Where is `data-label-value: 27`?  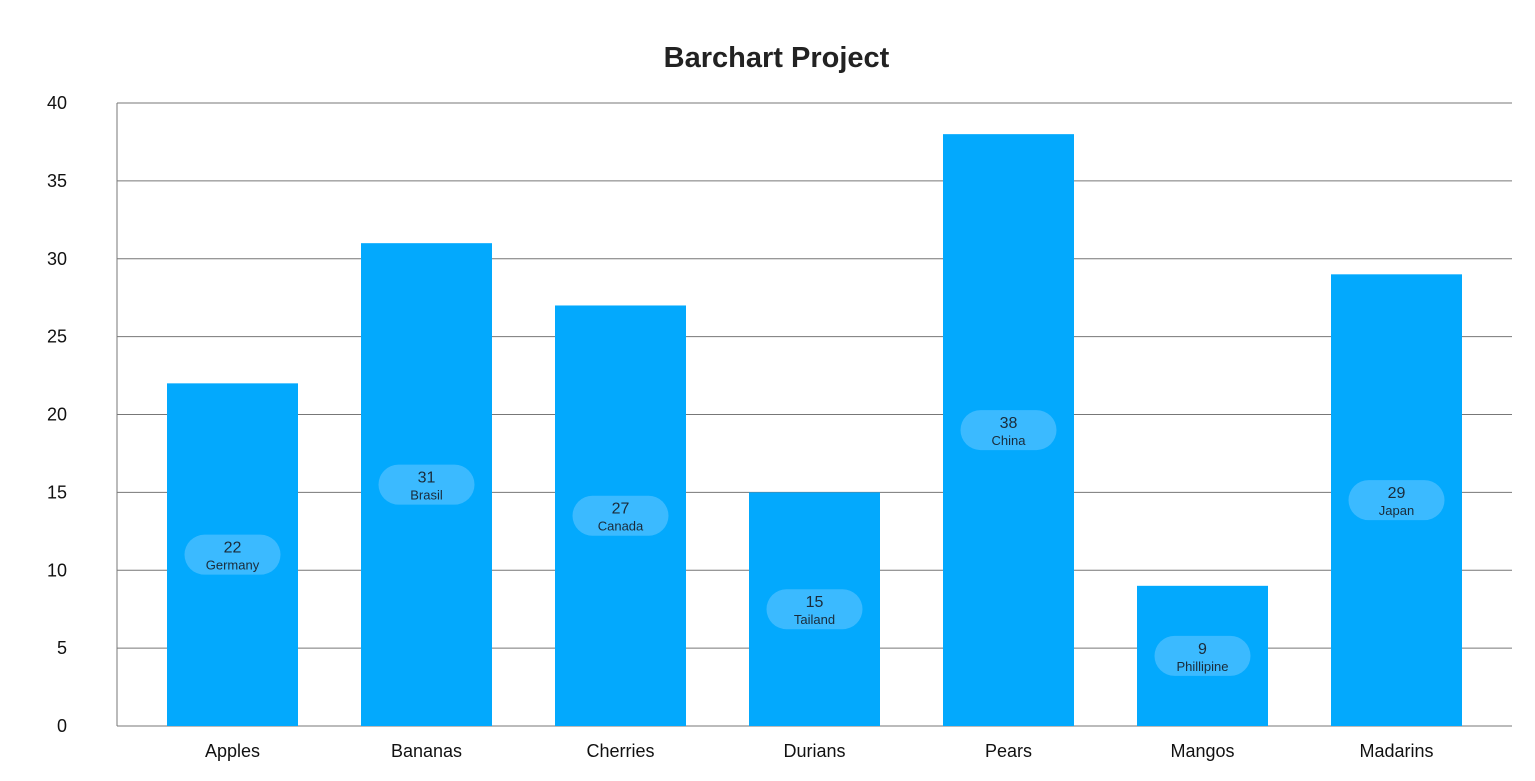
data-label-value: 27 is located at coordinates (621, 509).